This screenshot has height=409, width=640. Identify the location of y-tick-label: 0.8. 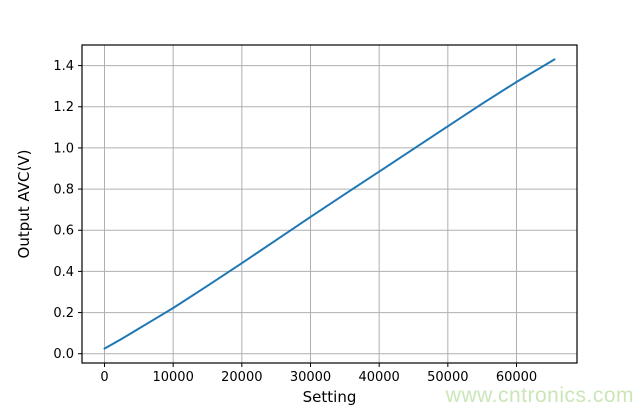
(63, 189).